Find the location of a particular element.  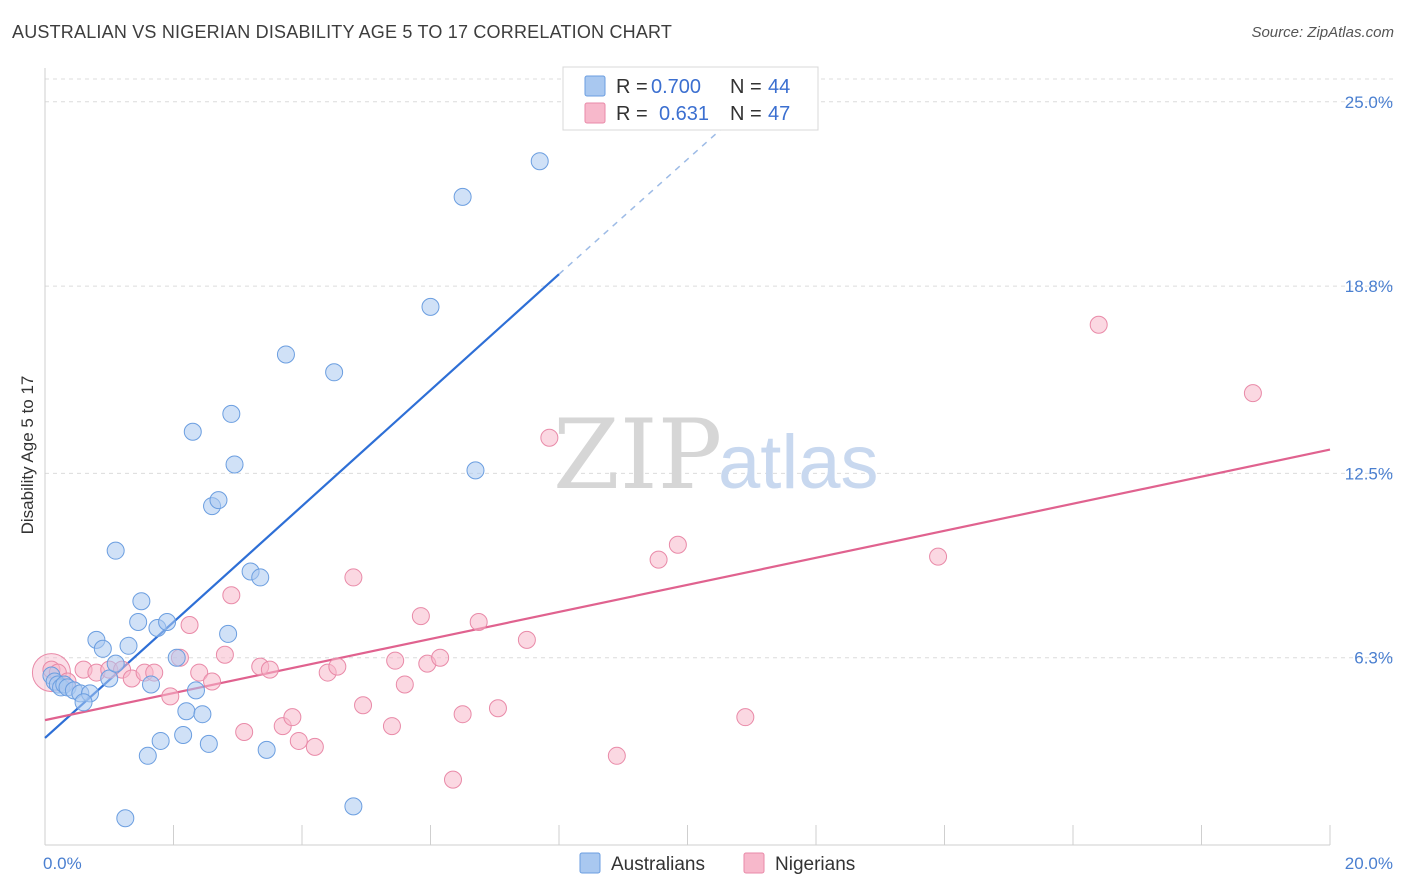

bottom-legend: Australians Nigerians is located at coordinates (717, 863).